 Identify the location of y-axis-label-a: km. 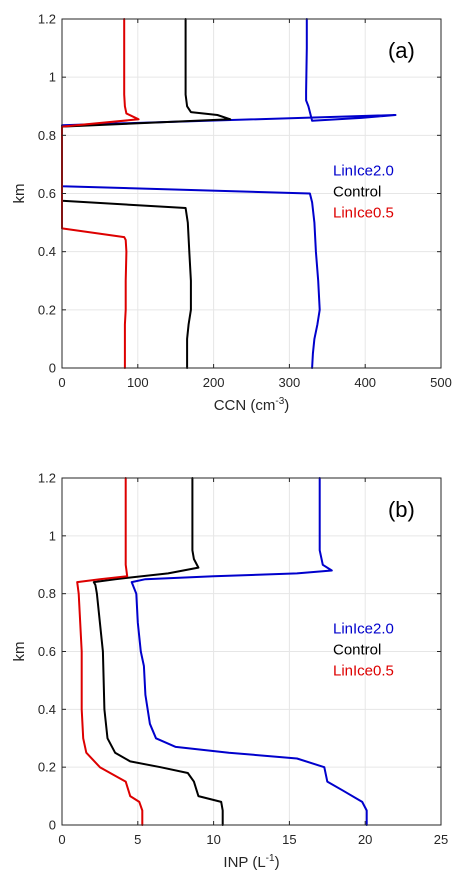
(19, 194).